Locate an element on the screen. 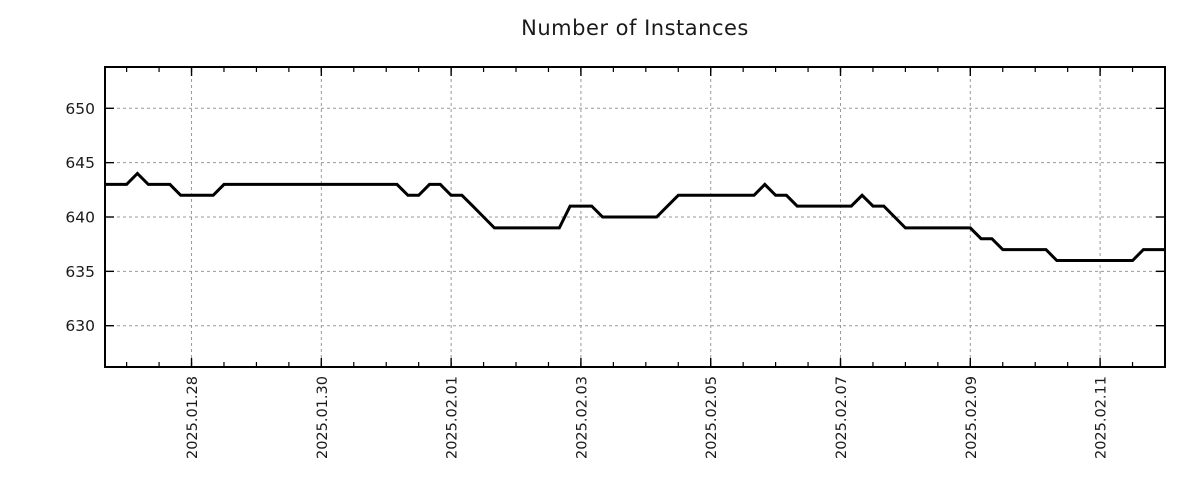 This screenshot has width=1200, height=500. y-tick-label: 645 is located at coordinates (80, 163).